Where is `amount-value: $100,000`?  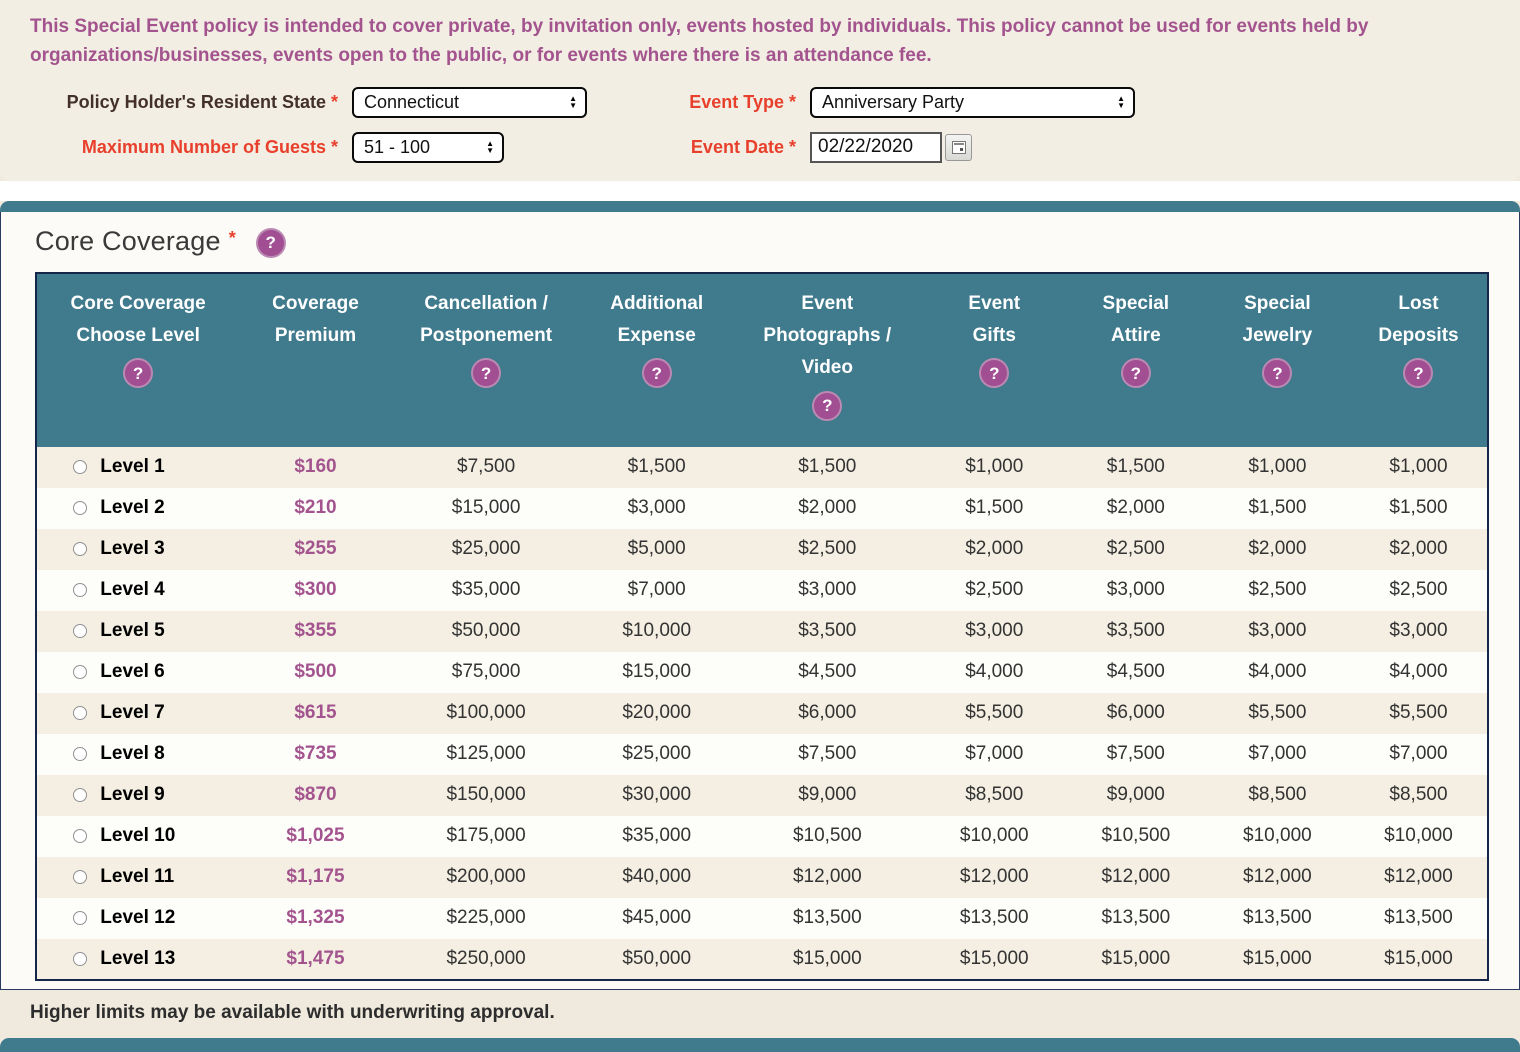 amount-value: $100,000 is located at coordinates (486, 713).